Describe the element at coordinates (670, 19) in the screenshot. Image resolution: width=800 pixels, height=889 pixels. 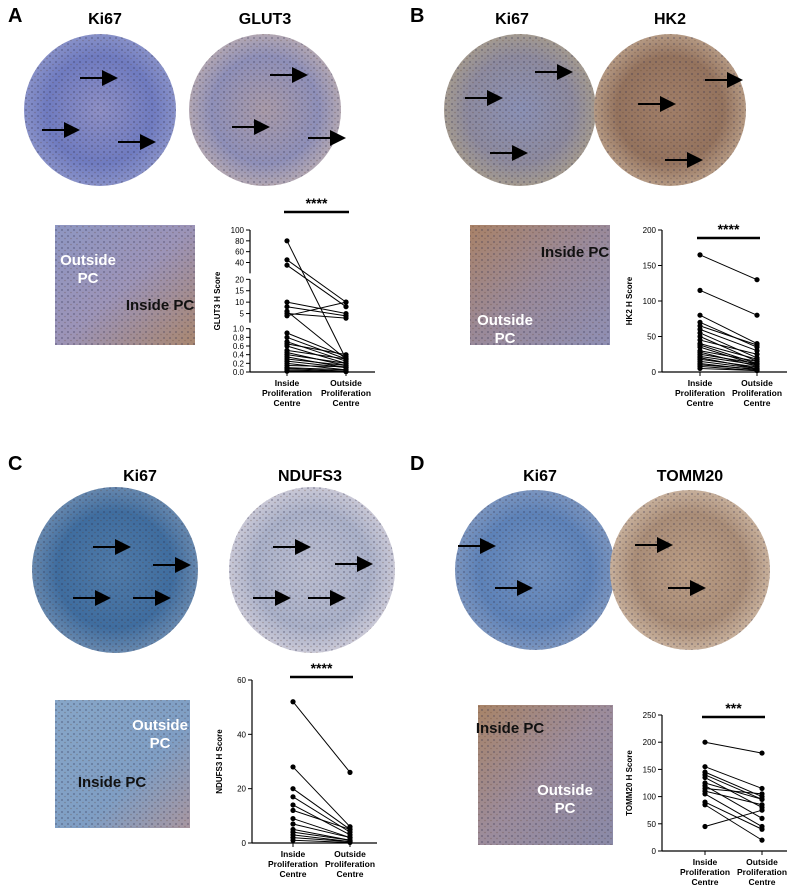
I see `image-title: HK2` at that location.